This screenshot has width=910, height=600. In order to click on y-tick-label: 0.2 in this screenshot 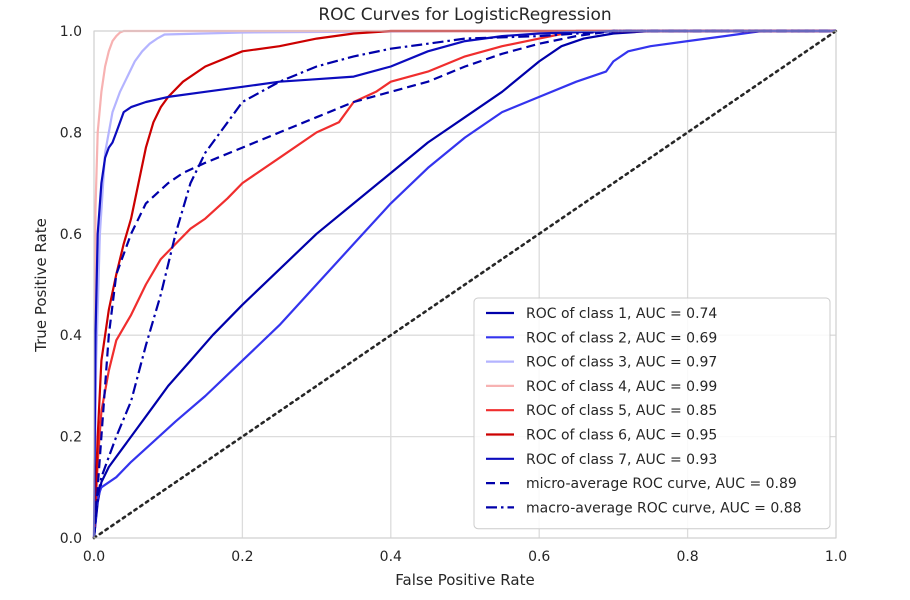, I will do `click(71, 438)`.